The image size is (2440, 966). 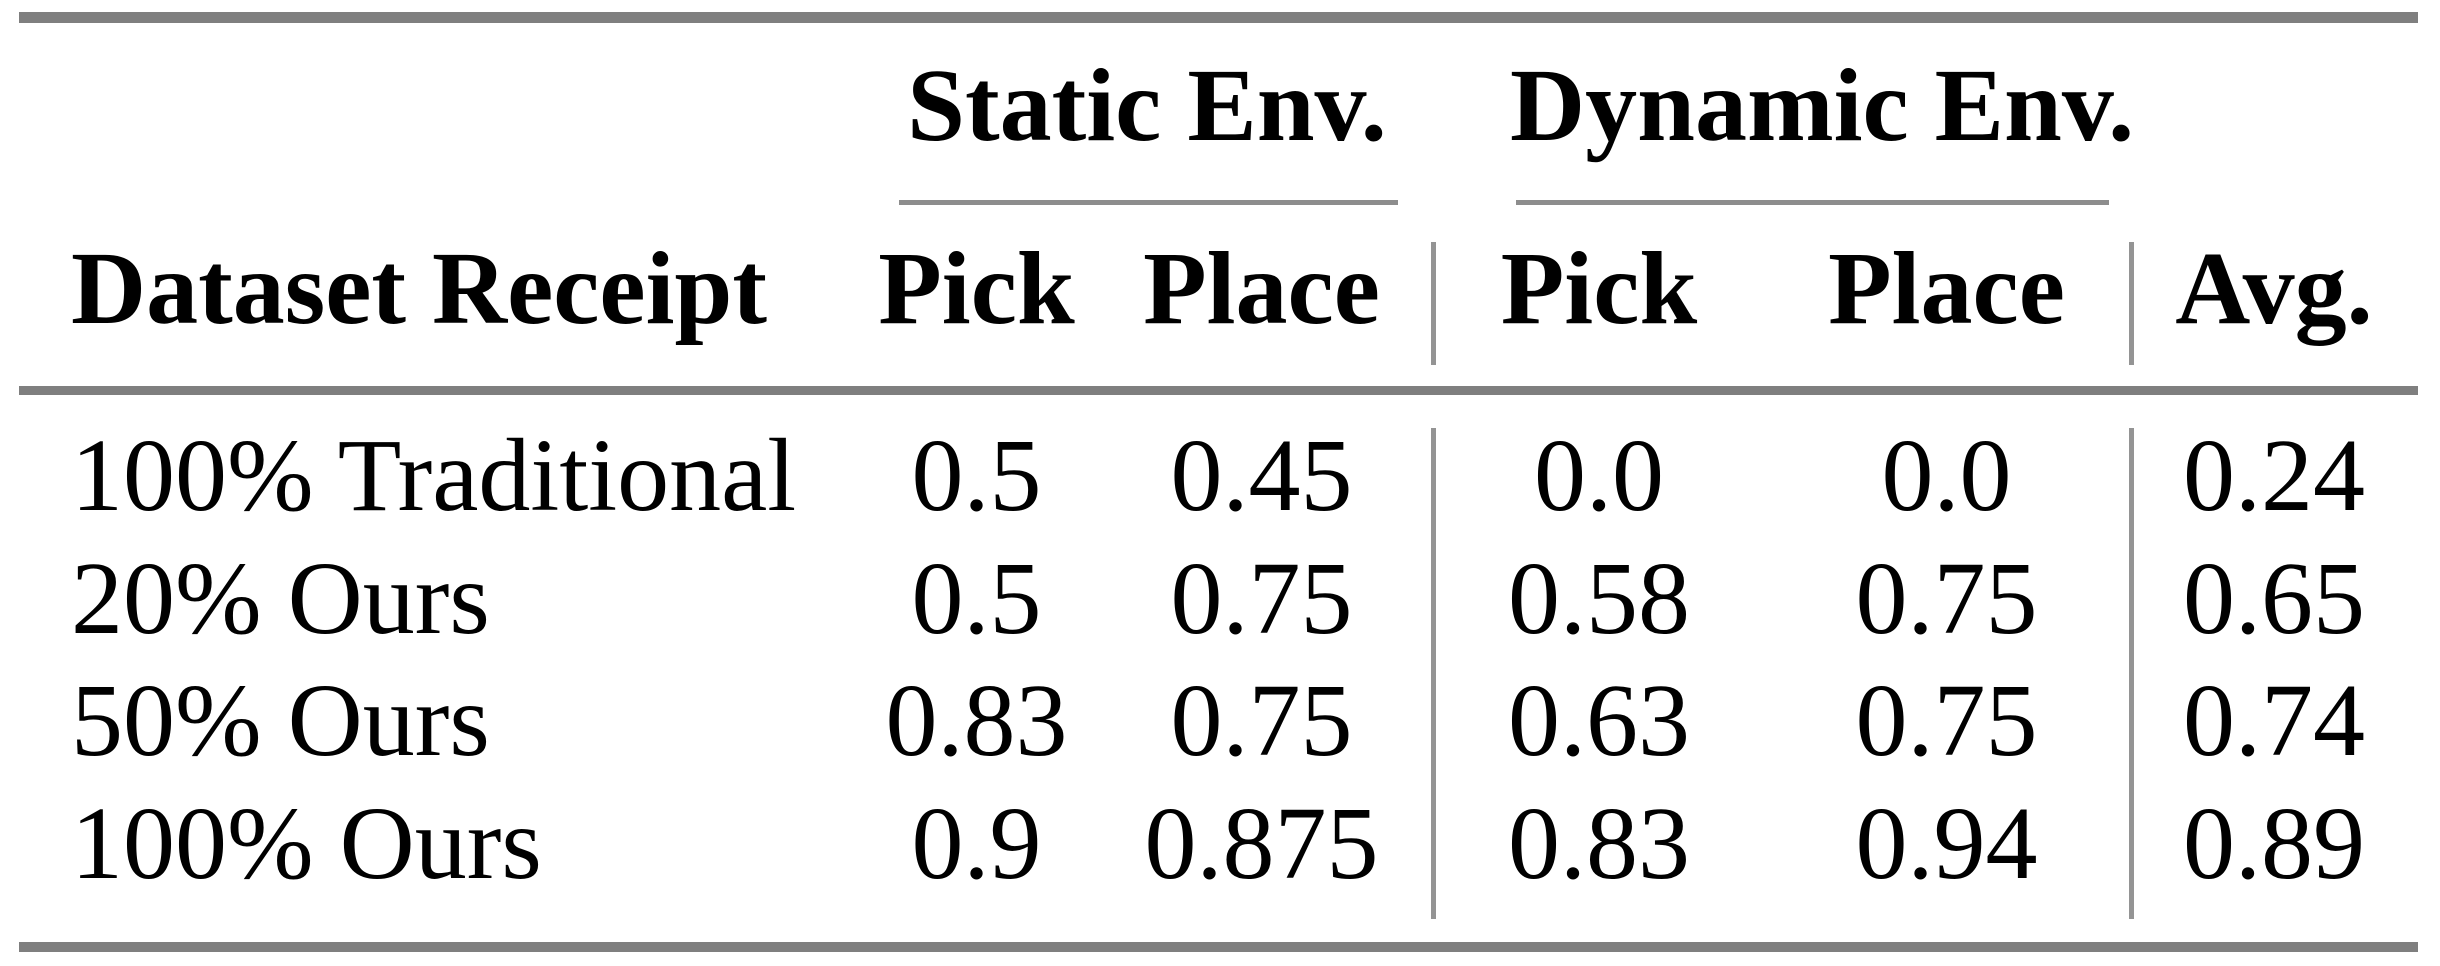 What do you see at coordinates (1822, 105) in the screenshot?
I see `column-group-dynamic-env: Dynamic Env.` at bounding box center [1822, 105].